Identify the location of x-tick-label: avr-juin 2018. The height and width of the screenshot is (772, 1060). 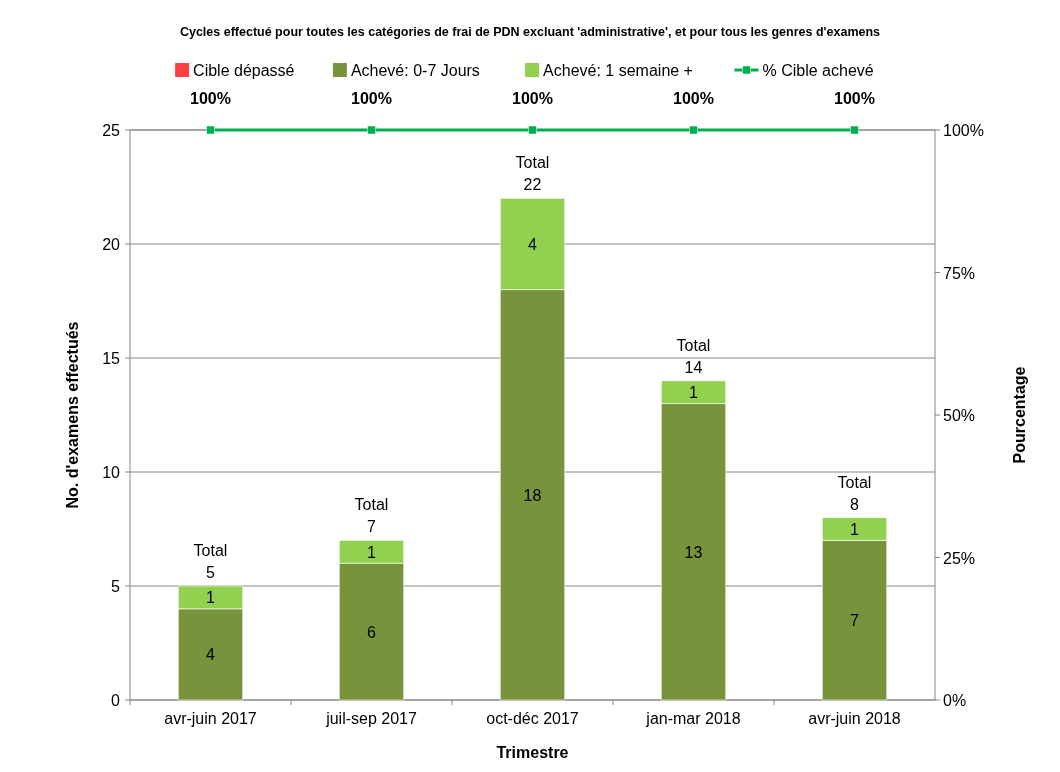
(854, 718).